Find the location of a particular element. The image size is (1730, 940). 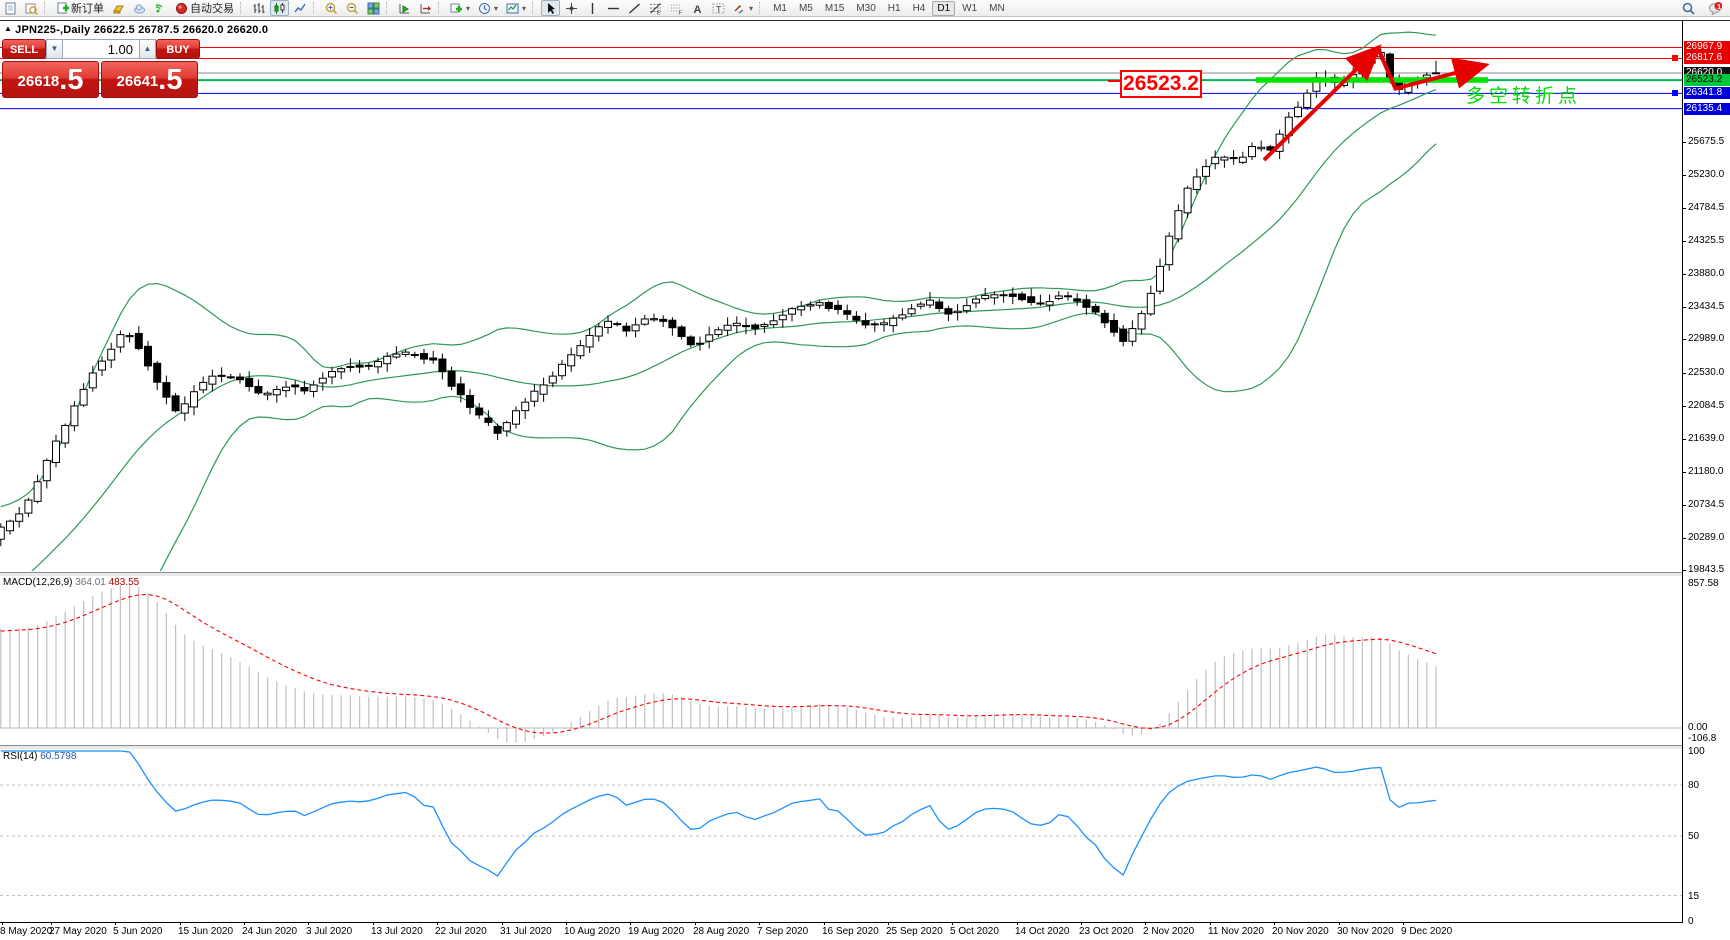

x-axis-date-label: 14 Oct 2020 is located at coordinates (1042, 931).